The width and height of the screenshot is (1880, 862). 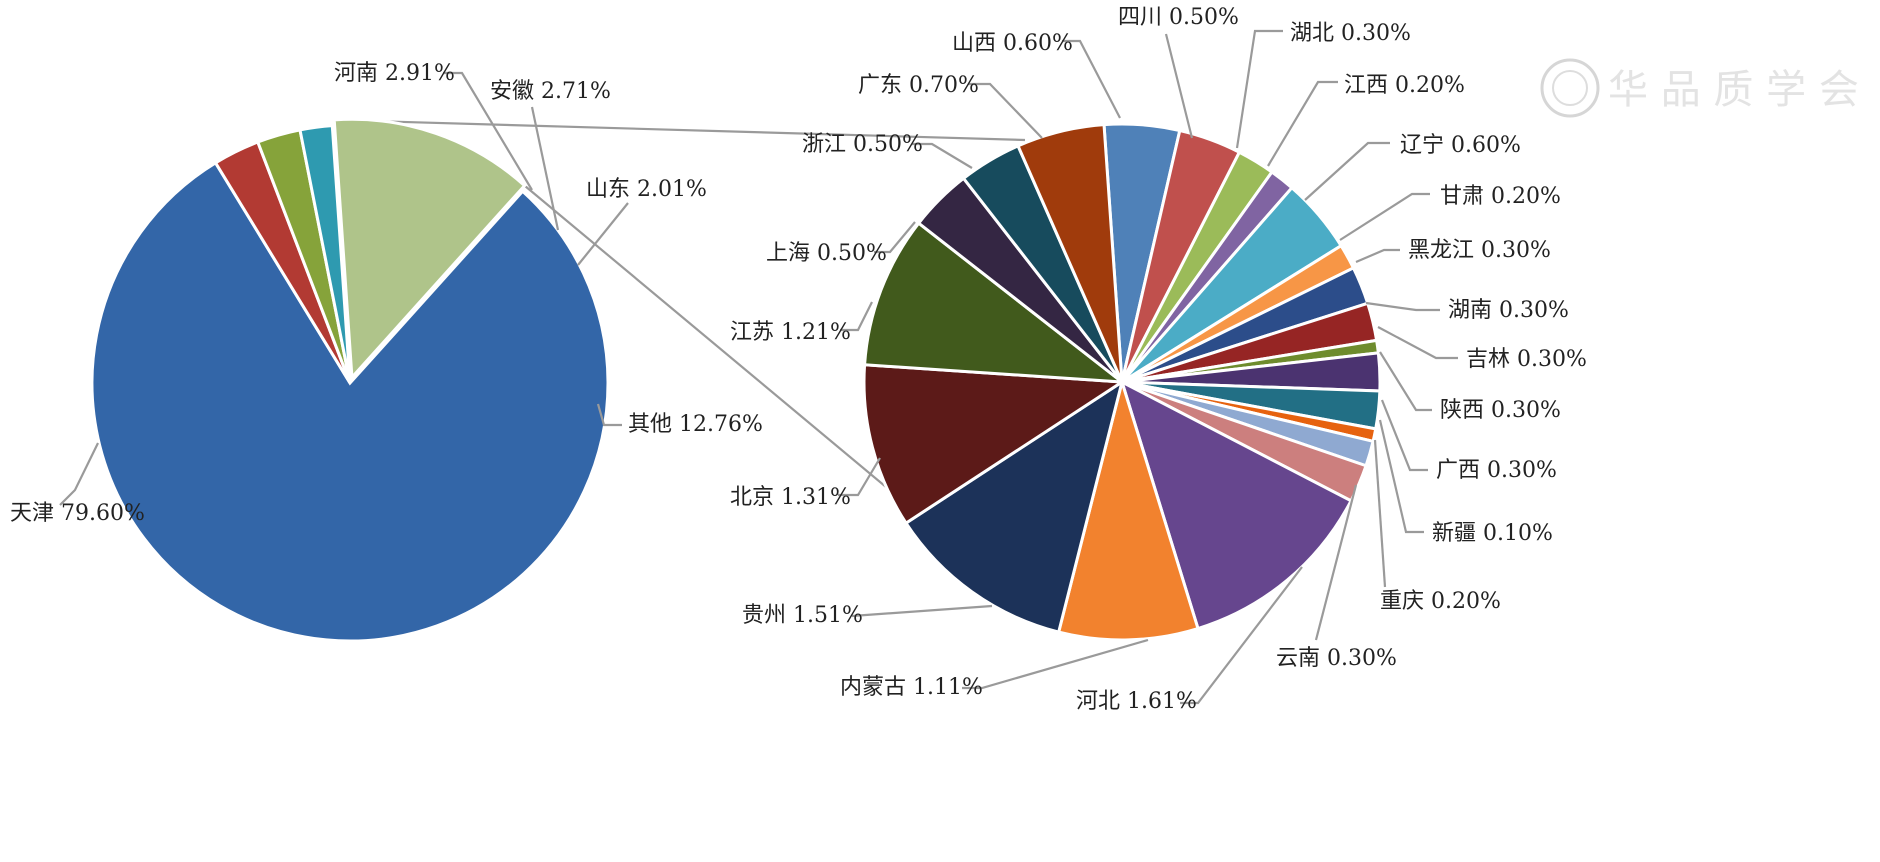 What do you see at coordinates (429, 249) in the screenshot?
I see `main-pie-slice-51764ed6` at bounding box center [429, 249].